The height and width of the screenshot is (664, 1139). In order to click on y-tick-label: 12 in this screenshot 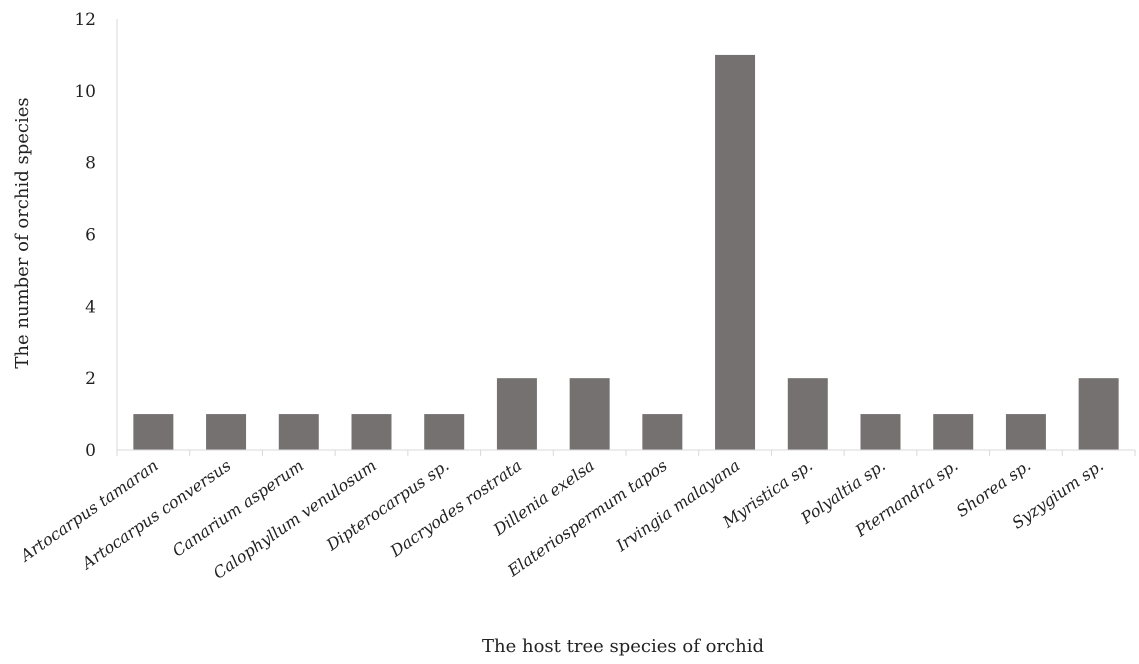, I will do `click(85, 20)`.